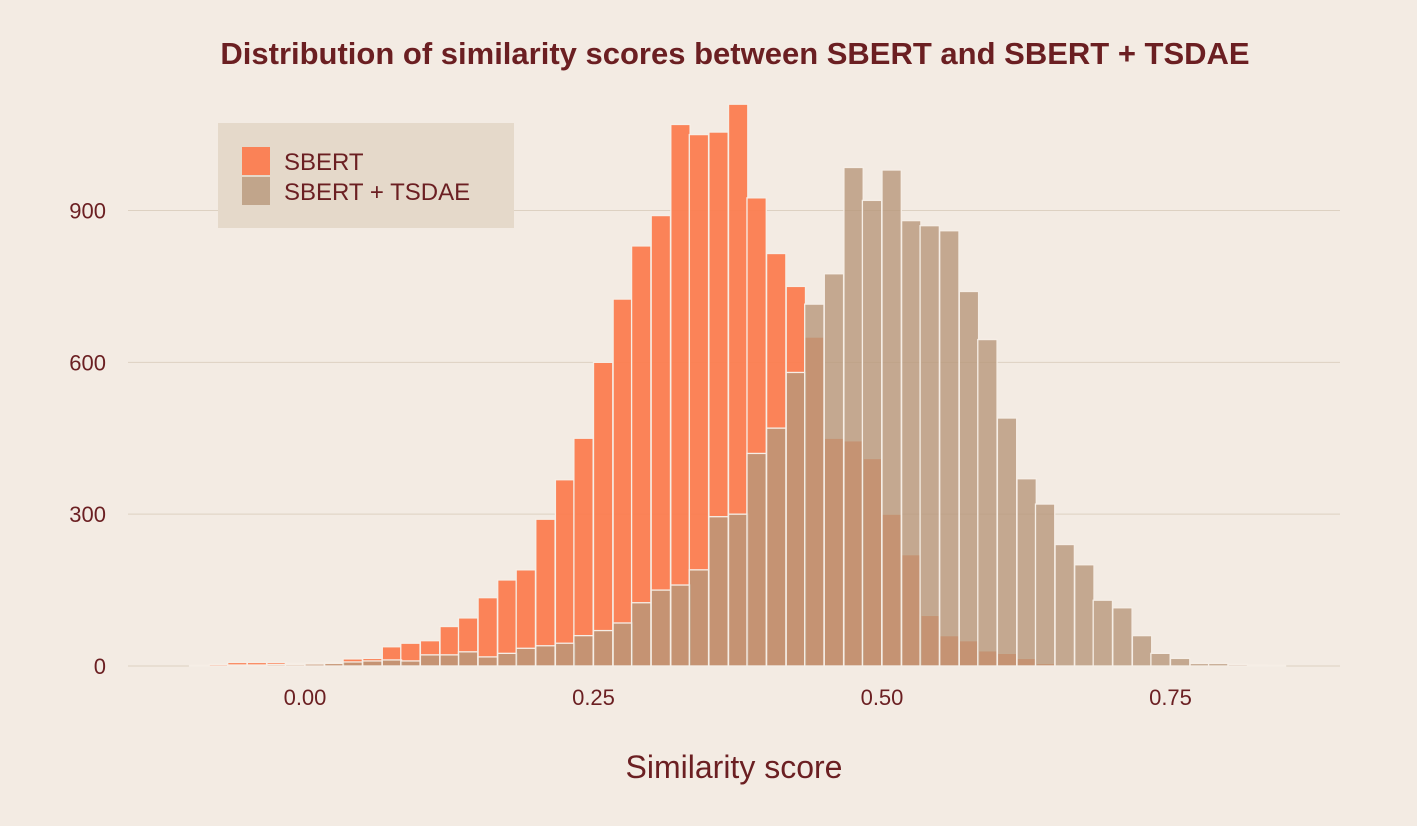 The image size is (1417, 826). I want to click on x-axis-ticks: 0.00 0.25 0.50 0.75, so click(738, 697).